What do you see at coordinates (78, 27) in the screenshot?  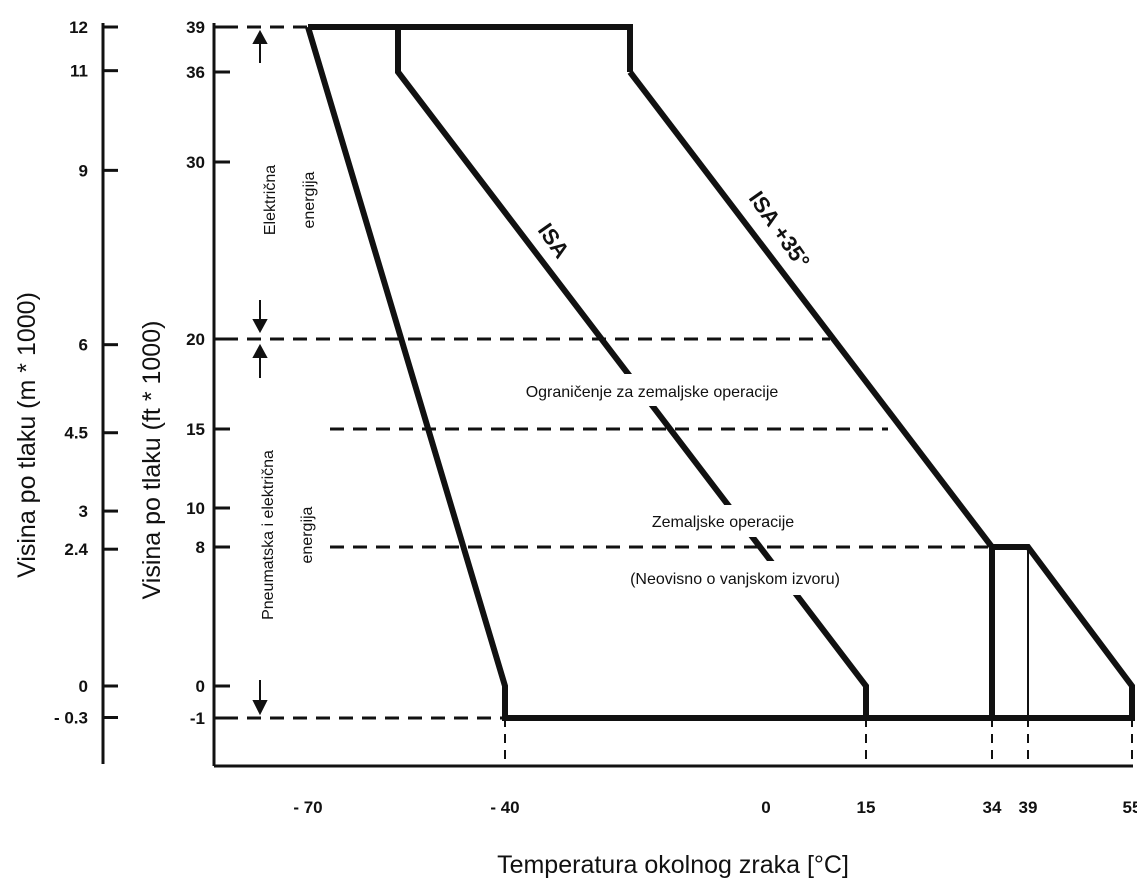 I see `meter-tick-label-0: 12` at bounding box center [78, 27].